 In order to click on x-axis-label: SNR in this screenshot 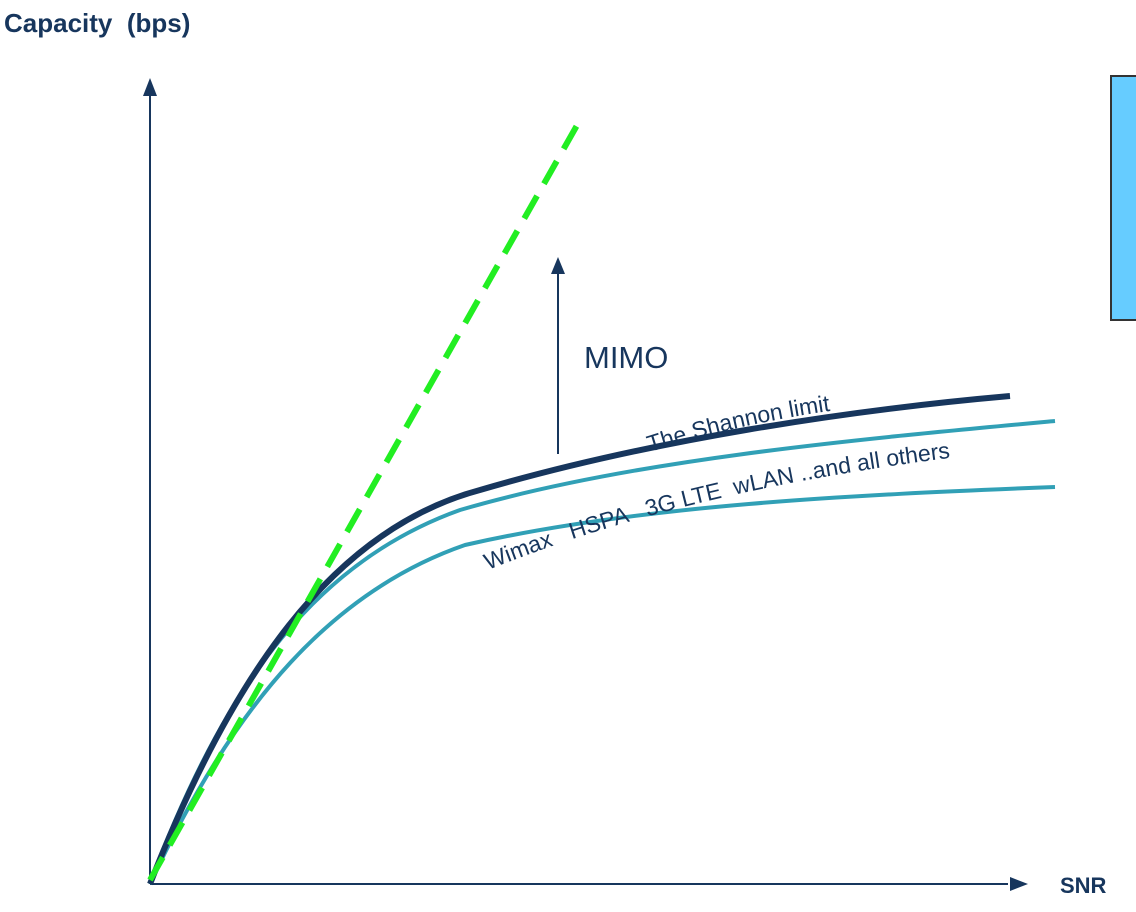, I will do `click(1083, 885)`.